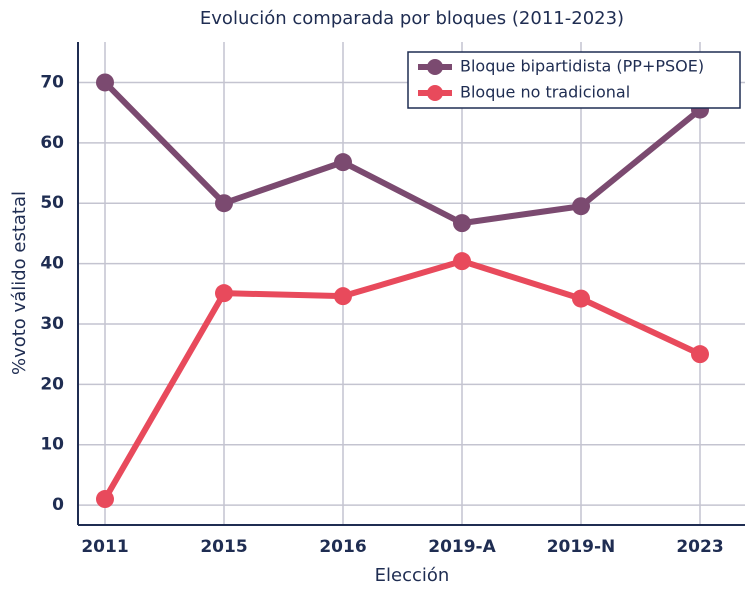 Image resolution: width=747 pixels, height=589 pixels. I want to click on y-tick-label: 60, so click(52, 143).